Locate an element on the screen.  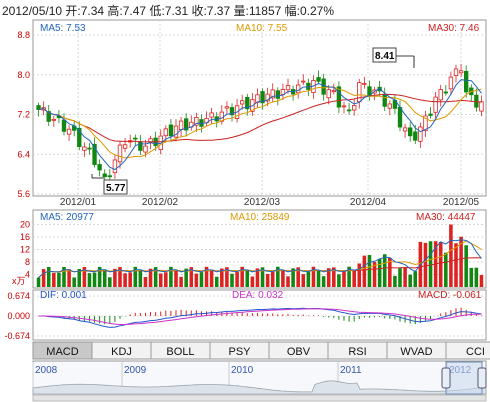
price-y-tick: 8.0 is located at coordinates (23, 75).